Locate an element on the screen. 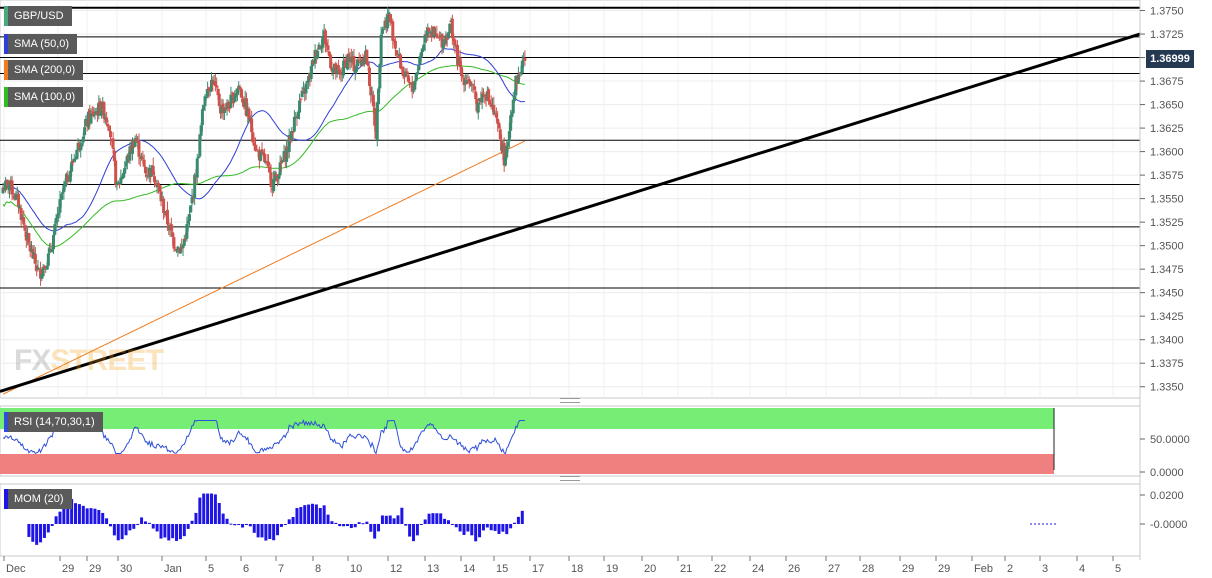  rsi-tick-label: 50.0000 is located at coordinates (1170, 440).